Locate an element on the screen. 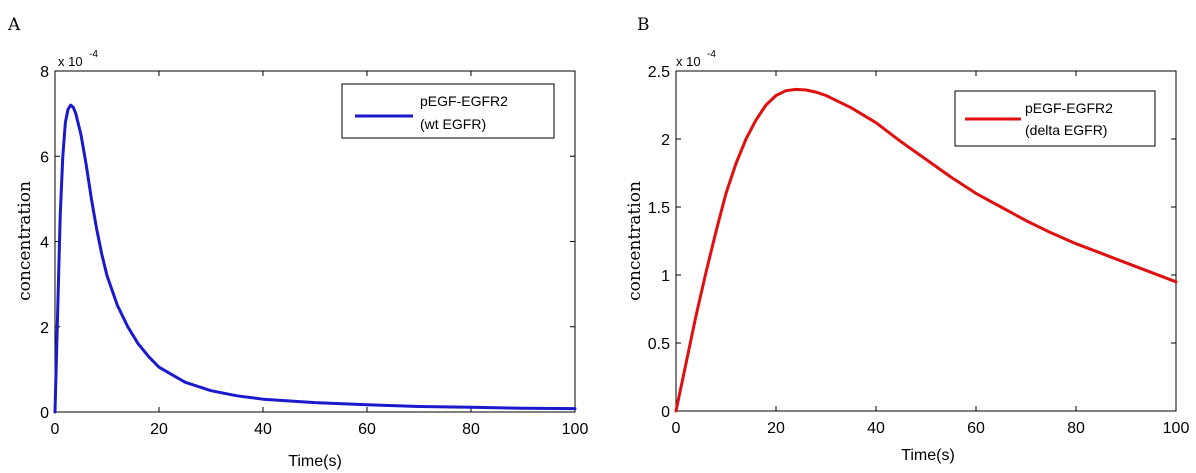 The image size is (1196, 473). panel-b-x-tick-label: 40 is located at coordinates (876, 428).